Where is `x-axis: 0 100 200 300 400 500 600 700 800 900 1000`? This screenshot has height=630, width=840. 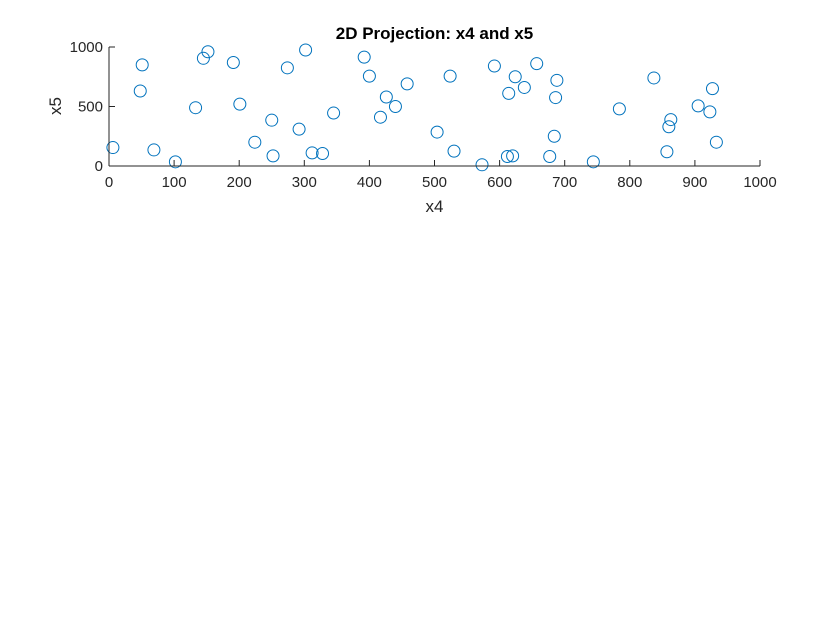 x-axis: 0 100 200 300 400 500 600 700 800 900 1000 is located at coordinates (441, 175).